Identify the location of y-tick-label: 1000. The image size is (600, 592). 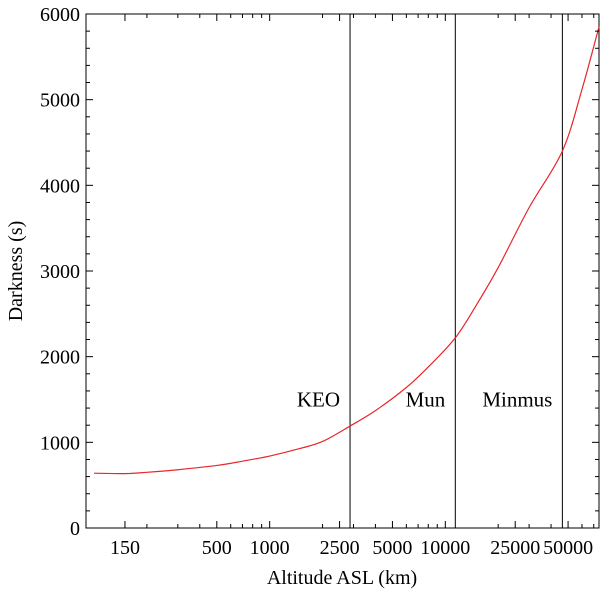
(60, 443).